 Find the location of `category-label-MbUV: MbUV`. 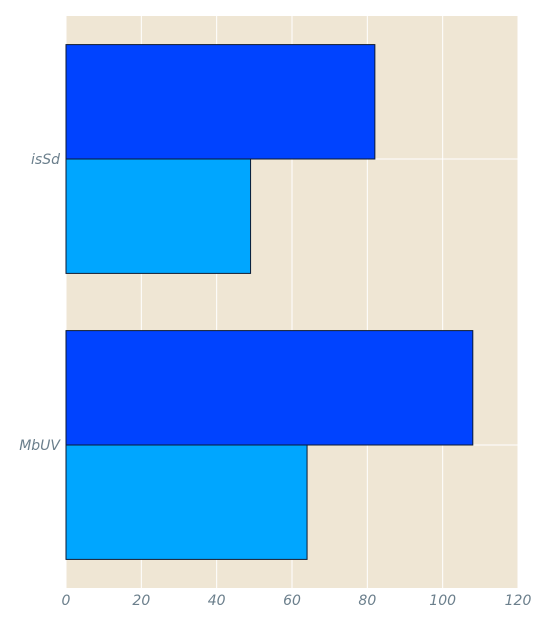

category-label-MbUV: MbUV is located at coordinates (40, 446).